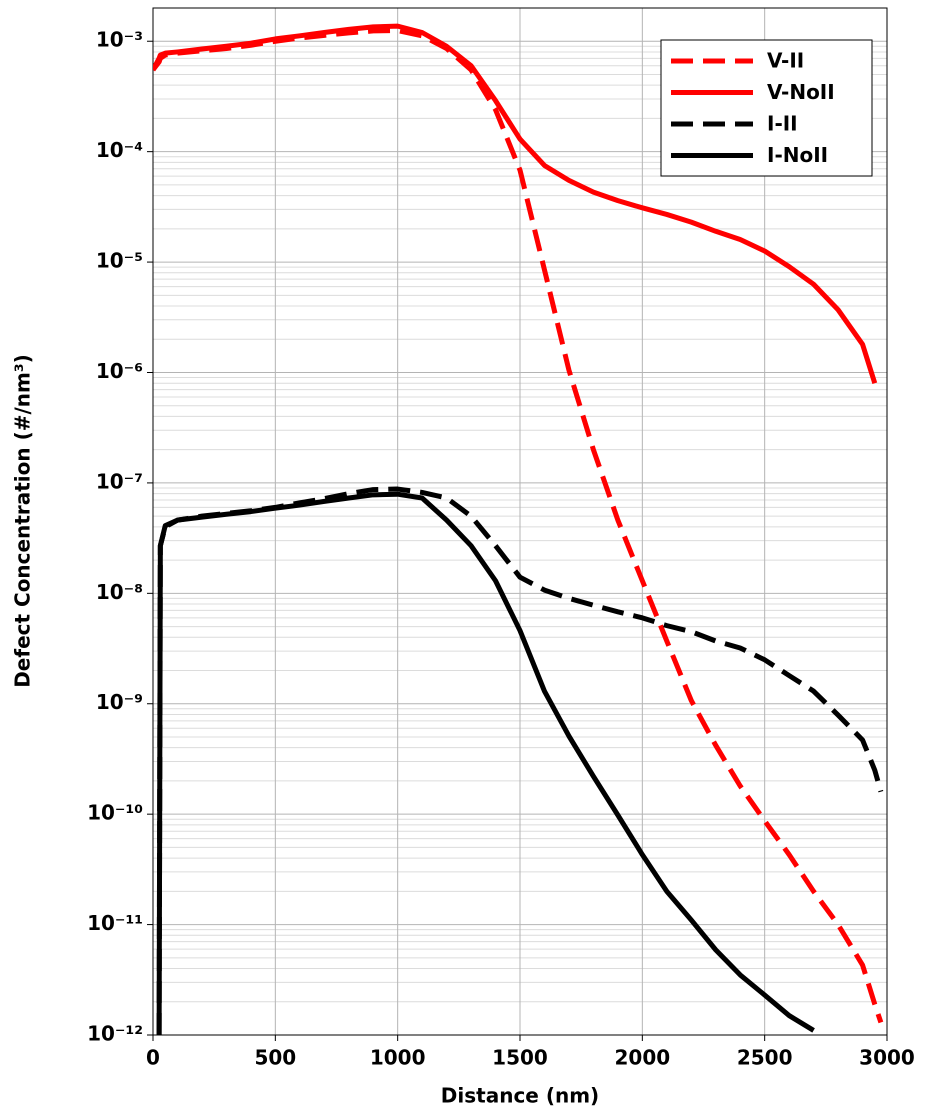 The width and height of the screenshot is (939, 1120). I want to click on y-tick-label: 10⁻³, so click(119, 40).